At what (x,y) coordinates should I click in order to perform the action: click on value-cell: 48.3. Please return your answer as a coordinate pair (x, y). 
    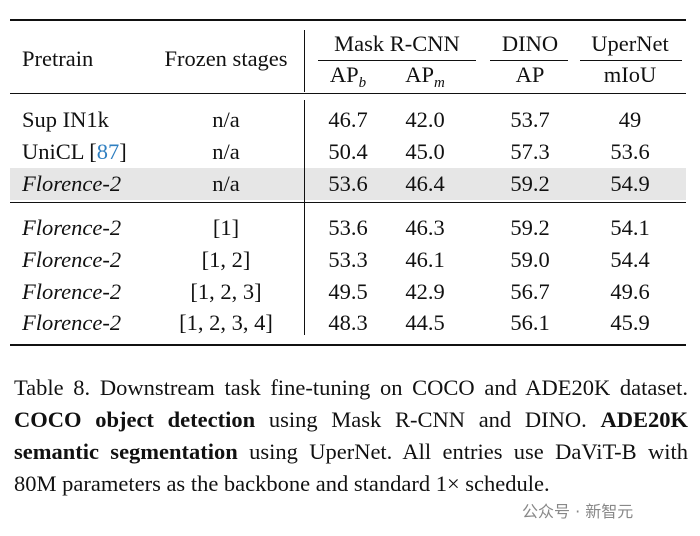
    Looking at the image, I should click on (348, 322).